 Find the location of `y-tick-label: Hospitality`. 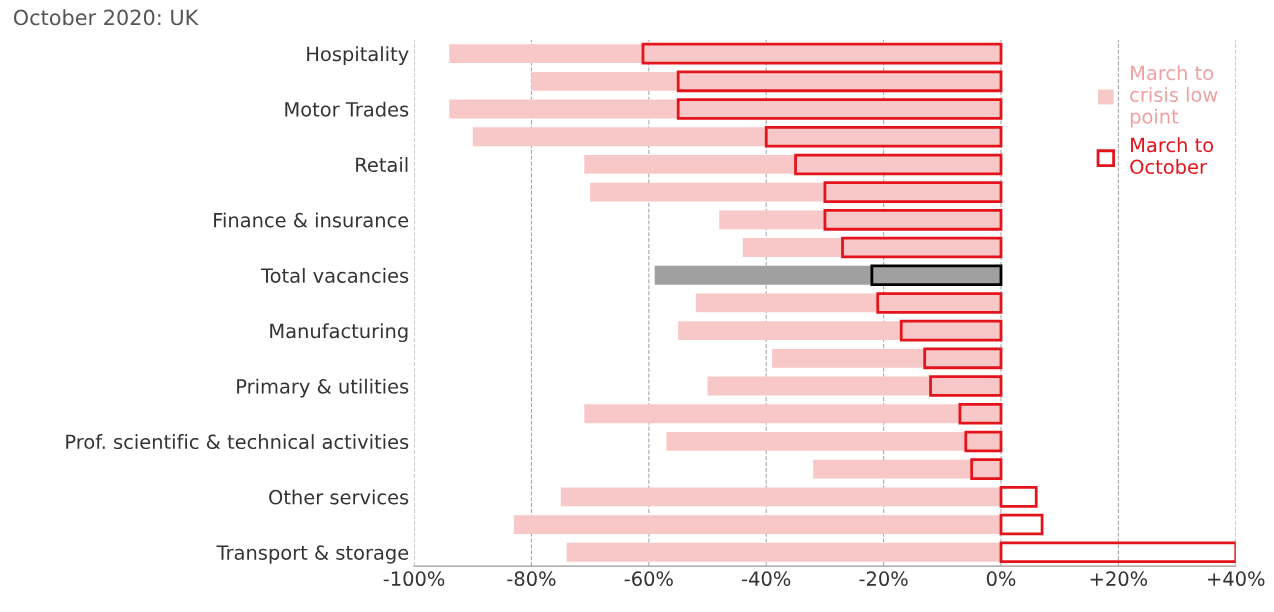

y-tick-label: Hospitality is located at coordinates (358, 56).